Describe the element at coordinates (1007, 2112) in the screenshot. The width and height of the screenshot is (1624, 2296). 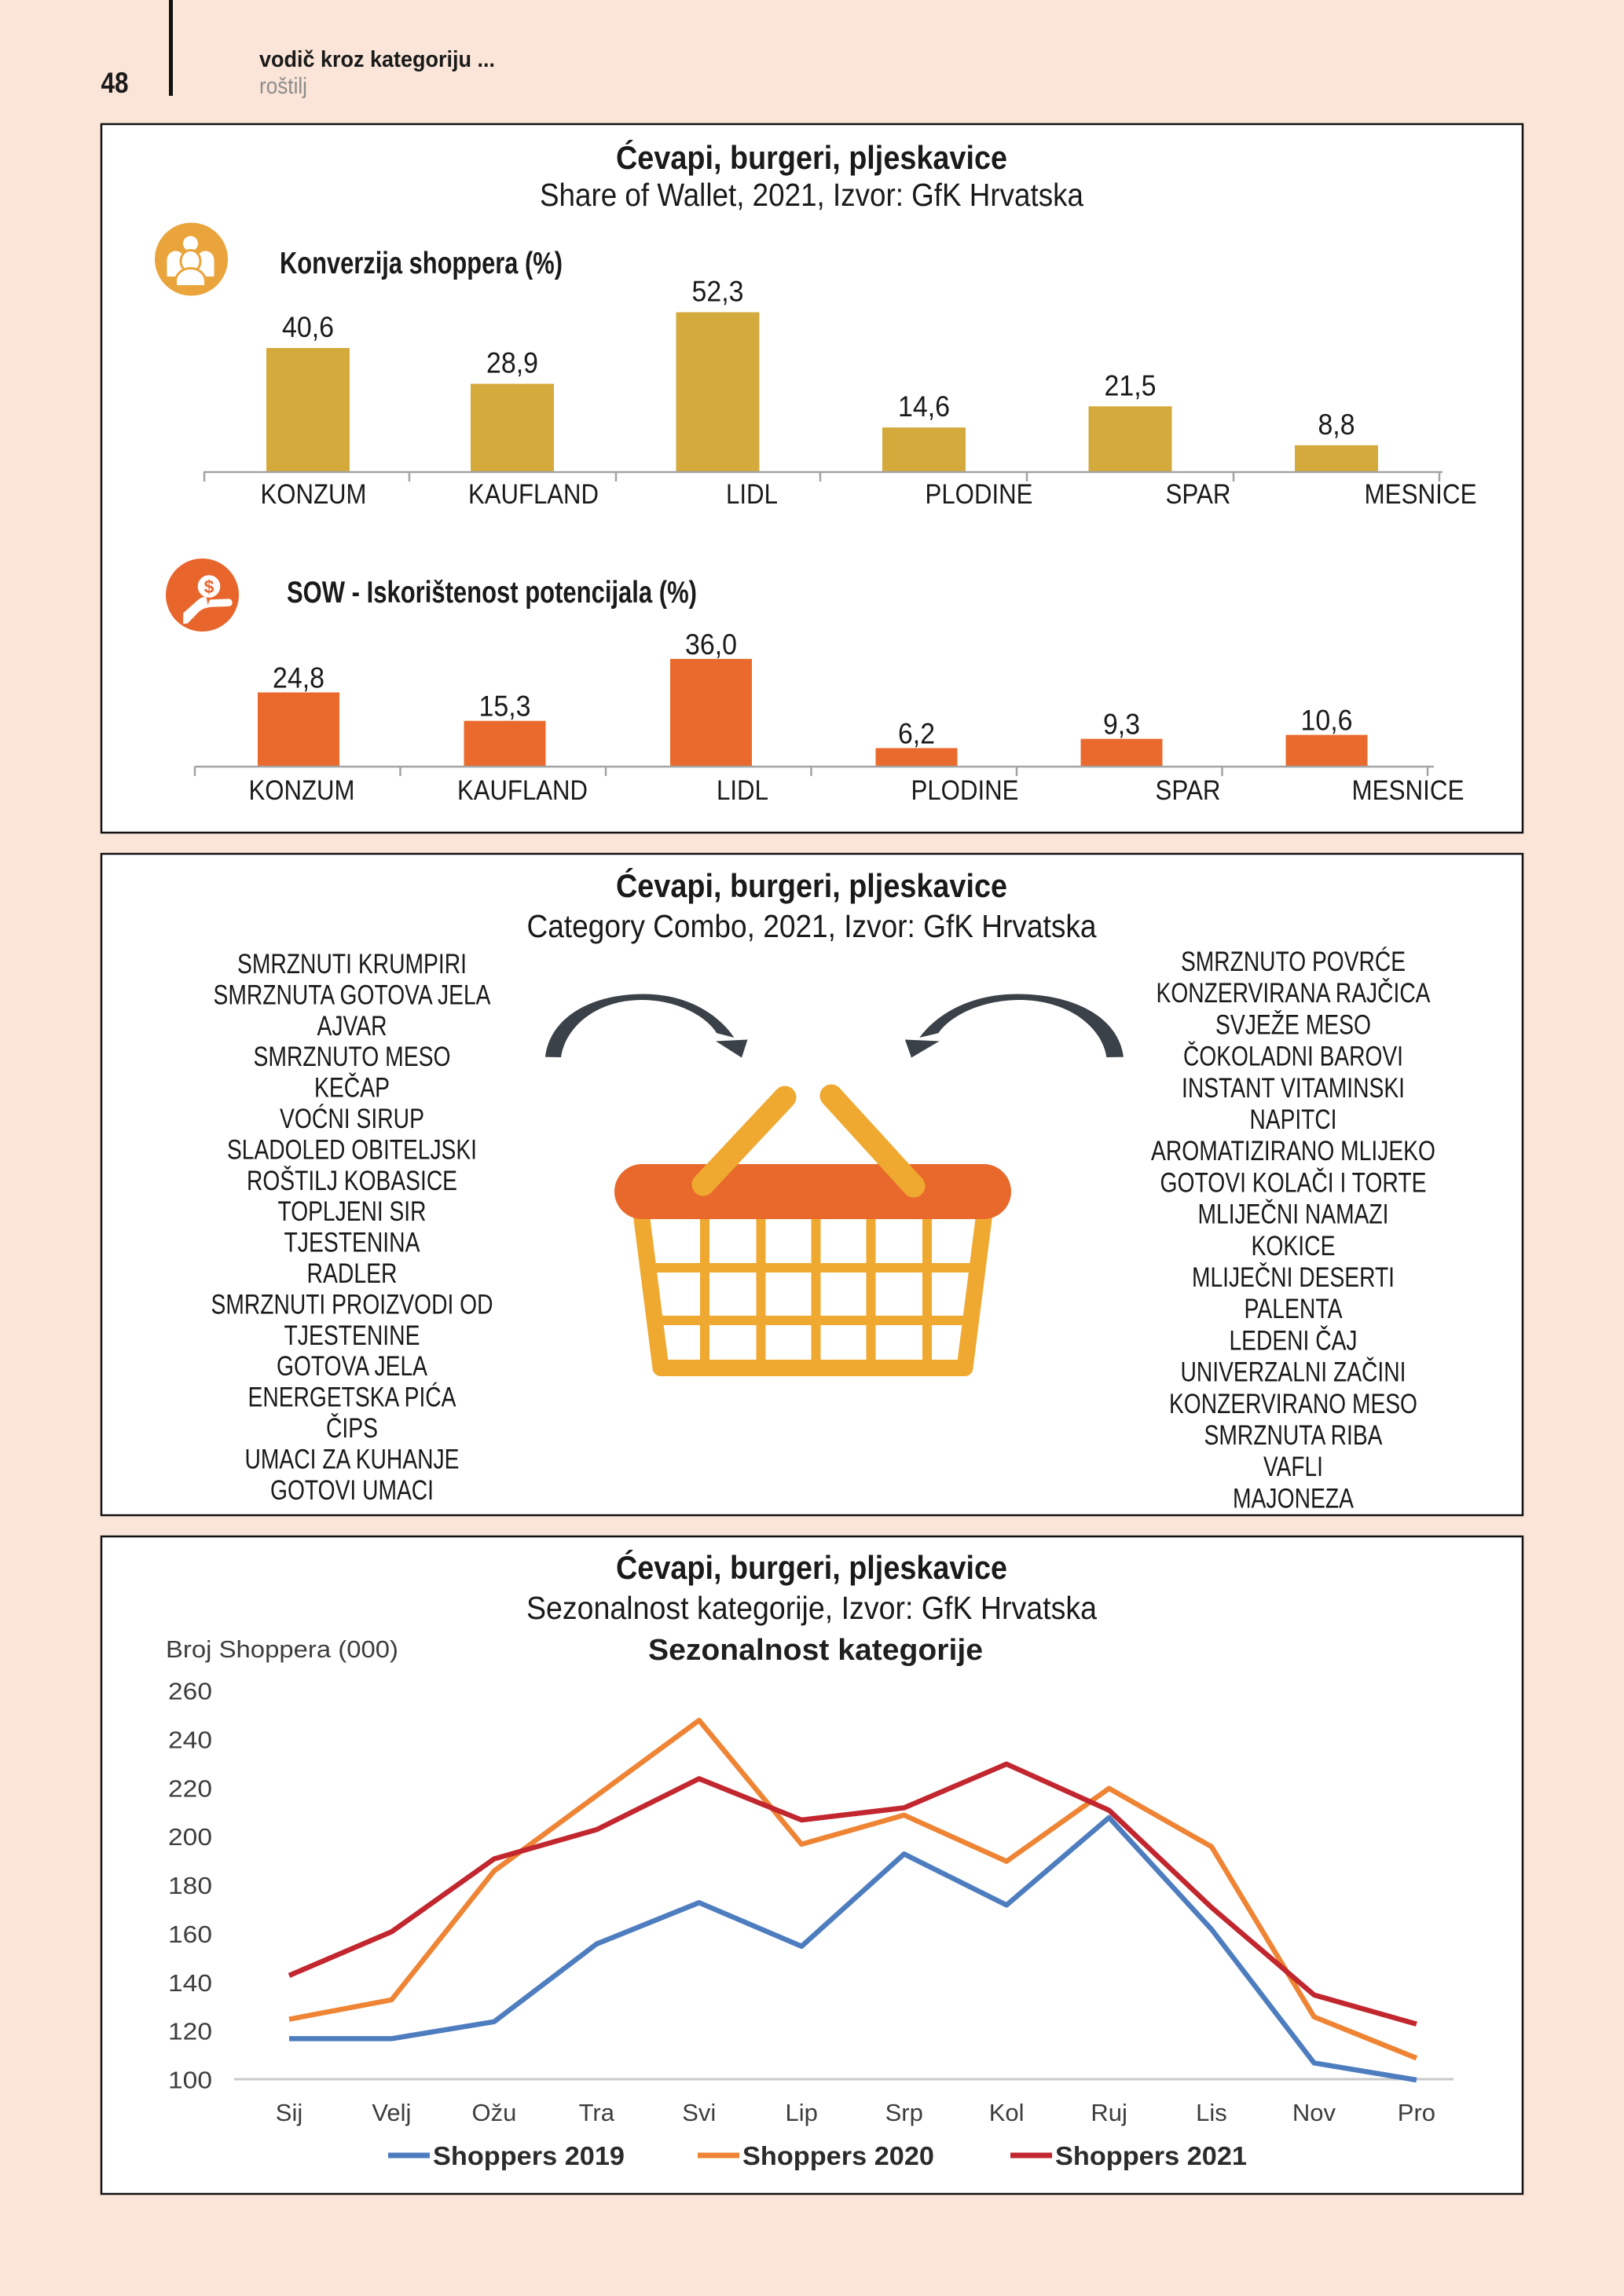
I see `svg-text: Kol` at that location.